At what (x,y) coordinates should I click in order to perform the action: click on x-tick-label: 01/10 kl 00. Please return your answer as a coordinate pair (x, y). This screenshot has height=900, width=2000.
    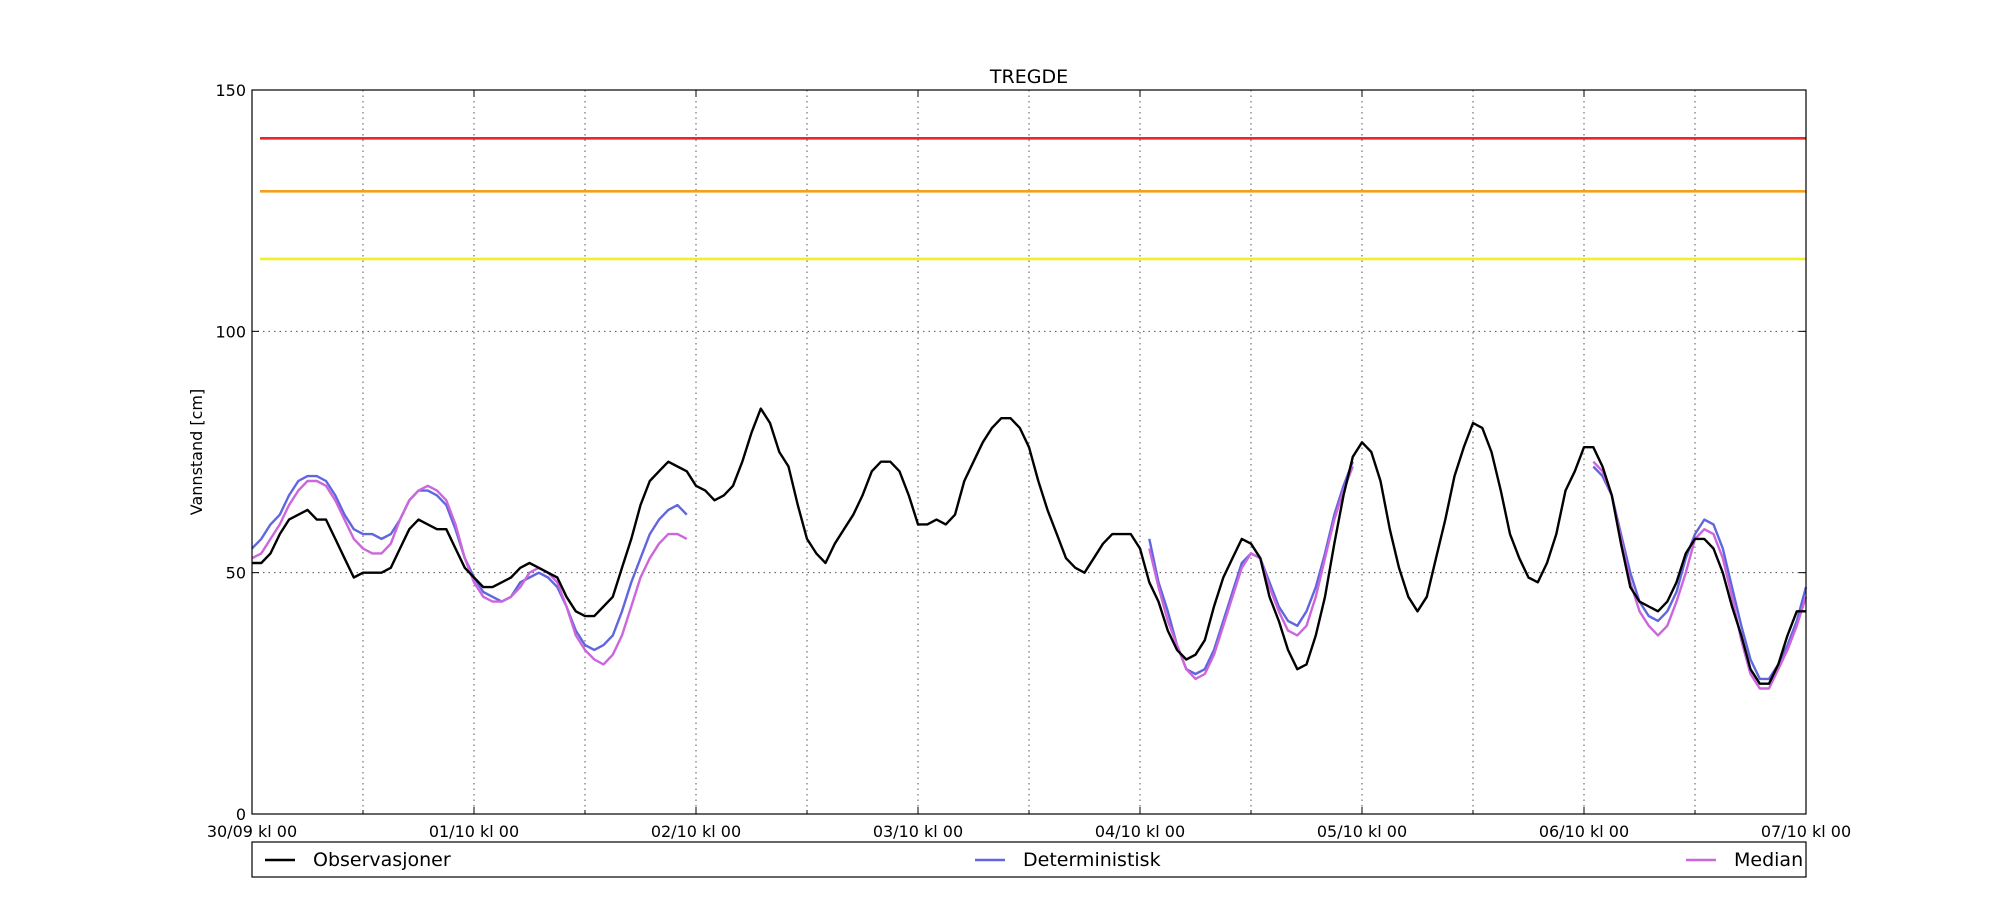
    Looking at the image, I should click on (474, 831).